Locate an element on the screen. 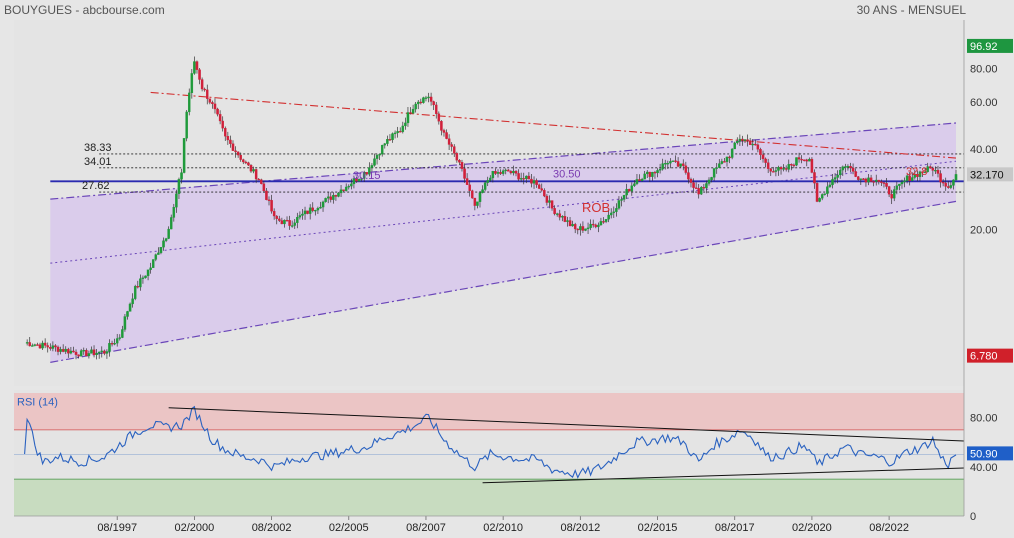 The image size is (1014, 538). resistance-line-rob is located at coordinates (553, 125).